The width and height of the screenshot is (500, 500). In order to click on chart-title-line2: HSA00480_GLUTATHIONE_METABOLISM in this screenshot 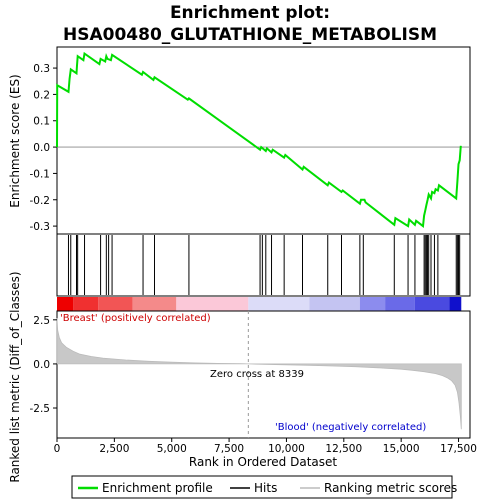, I will do `click(250, 35)`.